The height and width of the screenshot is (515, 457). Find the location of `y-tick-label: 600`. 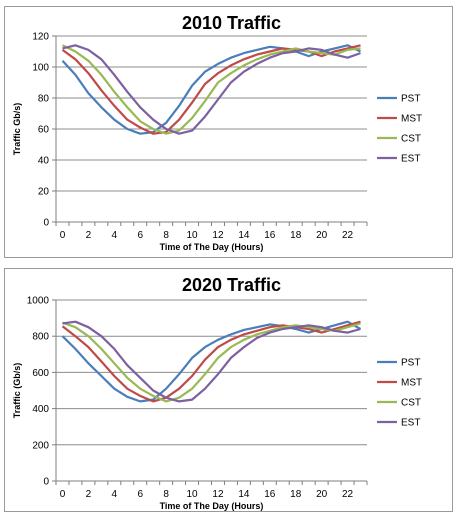

y-tick-label: 600 is located at coordinates (40, 373).